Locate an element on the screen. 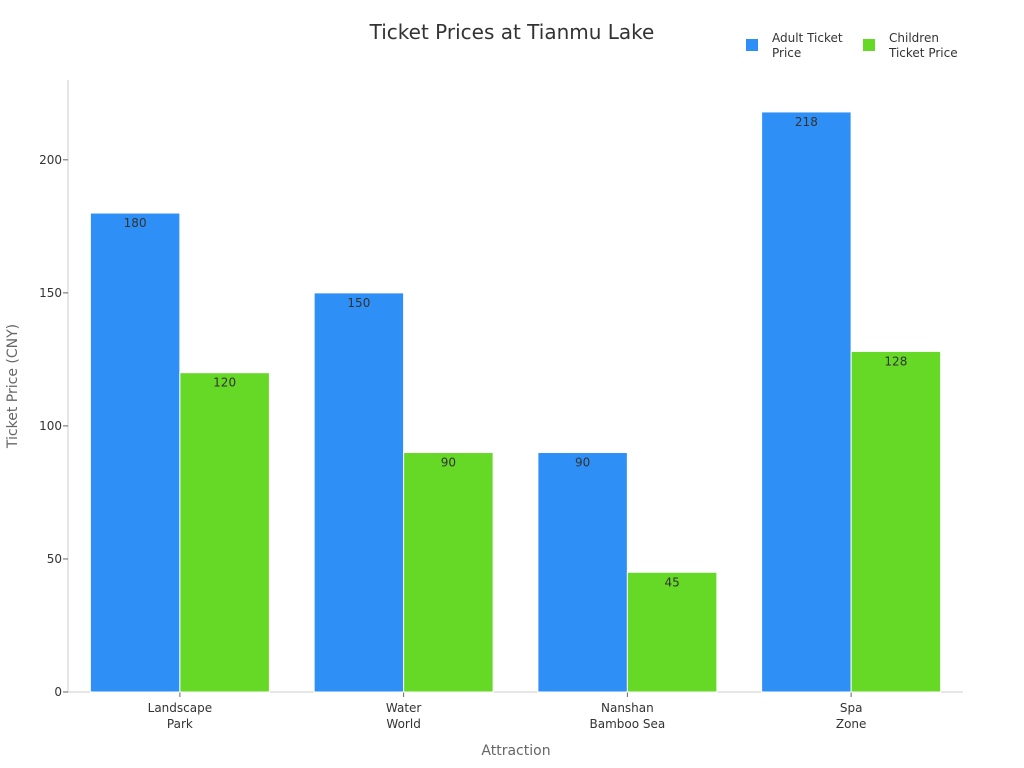  legend-label-line: Price is located at coordinates (786, 53).